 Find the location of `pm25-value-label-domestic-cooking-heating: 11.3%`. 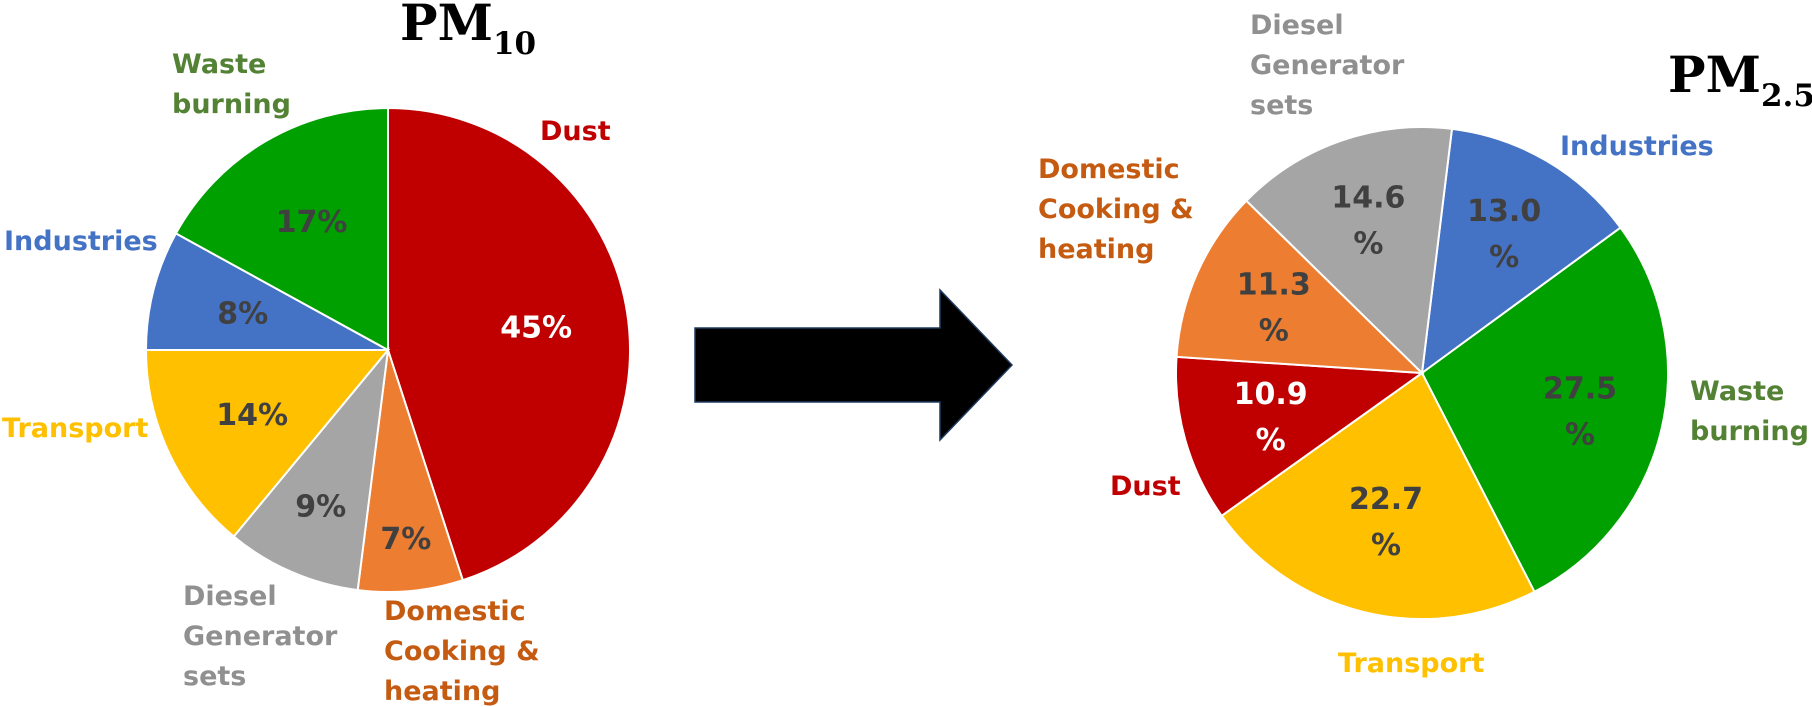

pm25-value-label-domestic-cooking-heating: 11.3% is located at coordinates (1274, 308).